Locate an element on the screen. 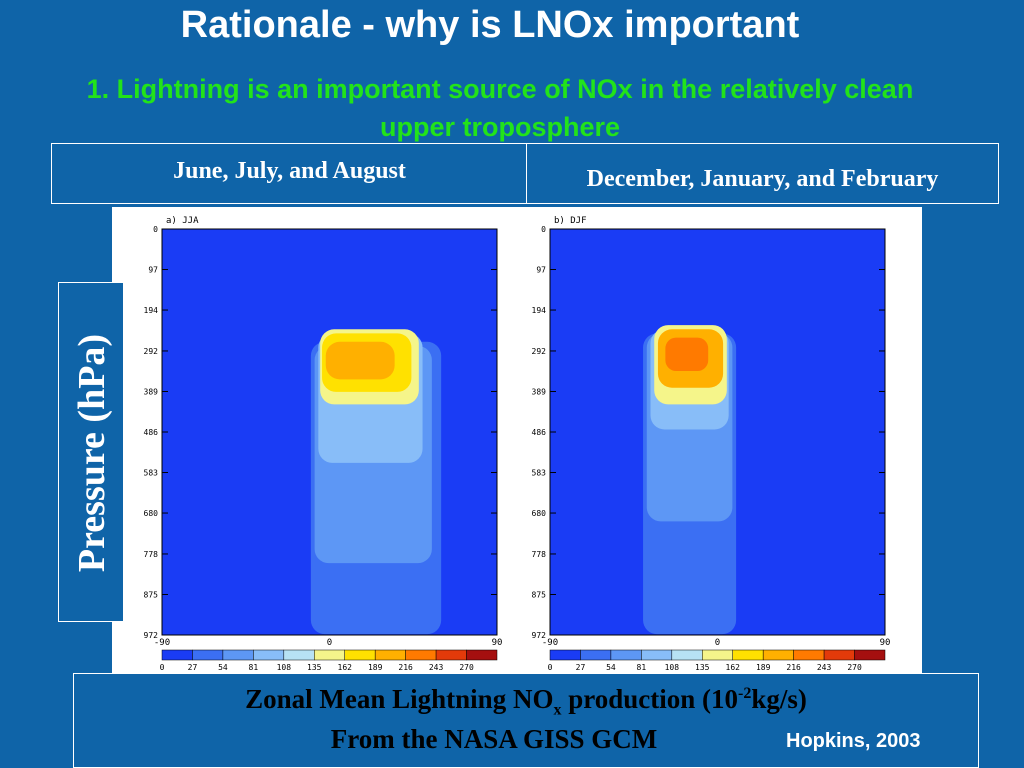 This screenshot has height=768, width=1024. y-tick-label-1-10: 972 is located at coordinates (539, 635).